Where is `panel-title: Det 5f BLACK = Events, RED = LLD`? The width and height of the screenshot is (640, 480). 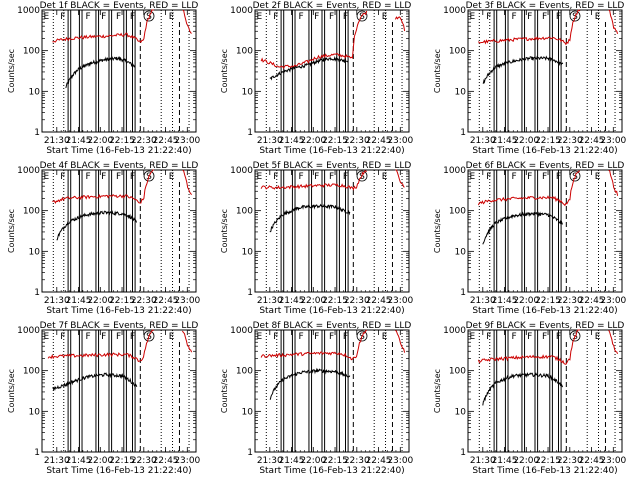 panel-title: Det 5f BLACK = Events, RED = LLD is located at coordinates (332, 166).